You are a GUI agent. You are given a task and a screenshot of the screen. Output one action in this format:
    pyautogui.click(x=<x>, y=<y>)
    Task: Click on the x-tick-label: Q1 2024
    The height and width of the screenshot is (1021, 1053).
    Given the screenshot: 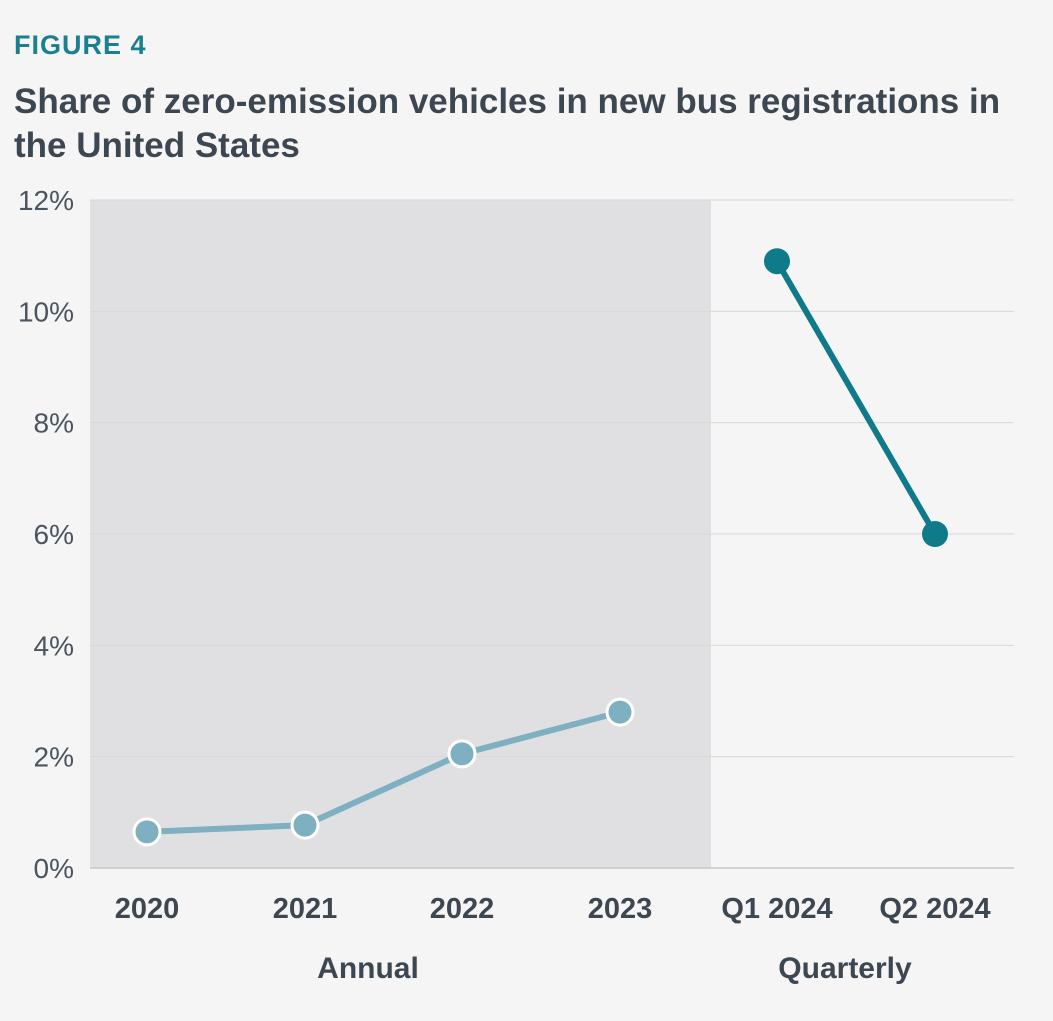 What is the action you would take?
    pyautogui.click(x=776, y=909)
    